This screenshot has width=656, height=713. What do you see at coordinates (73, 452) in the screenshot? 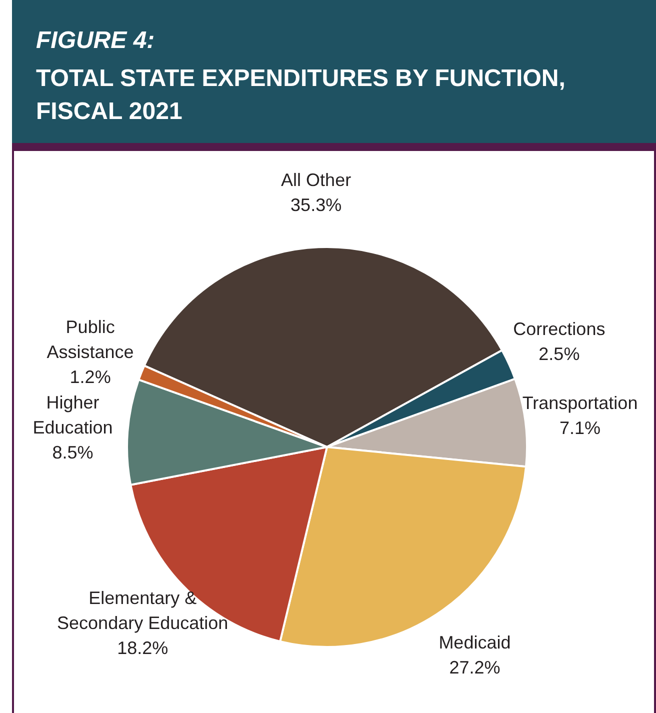
I see `data-label: 8.5%` at bounding box center [73, 452].